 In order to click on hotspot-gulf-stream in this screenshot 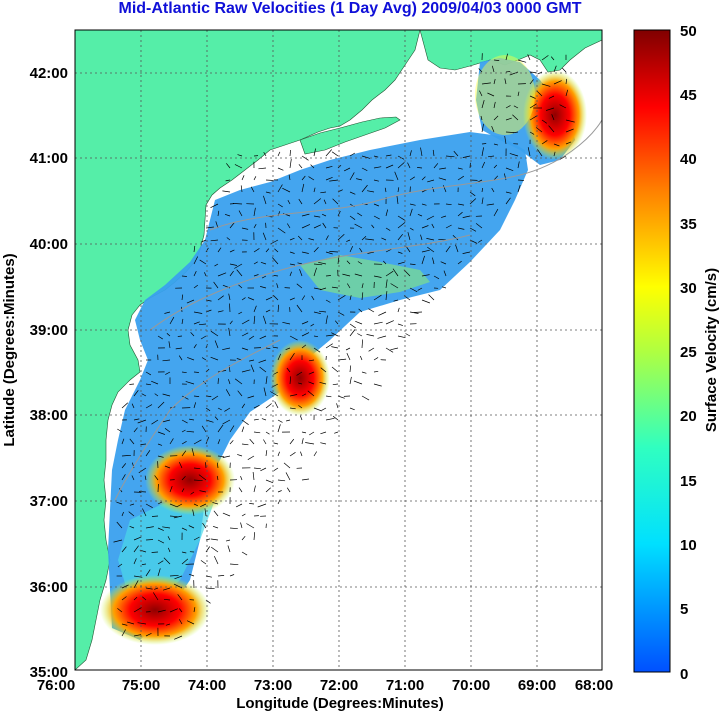, I will do `click(300, 378)`.